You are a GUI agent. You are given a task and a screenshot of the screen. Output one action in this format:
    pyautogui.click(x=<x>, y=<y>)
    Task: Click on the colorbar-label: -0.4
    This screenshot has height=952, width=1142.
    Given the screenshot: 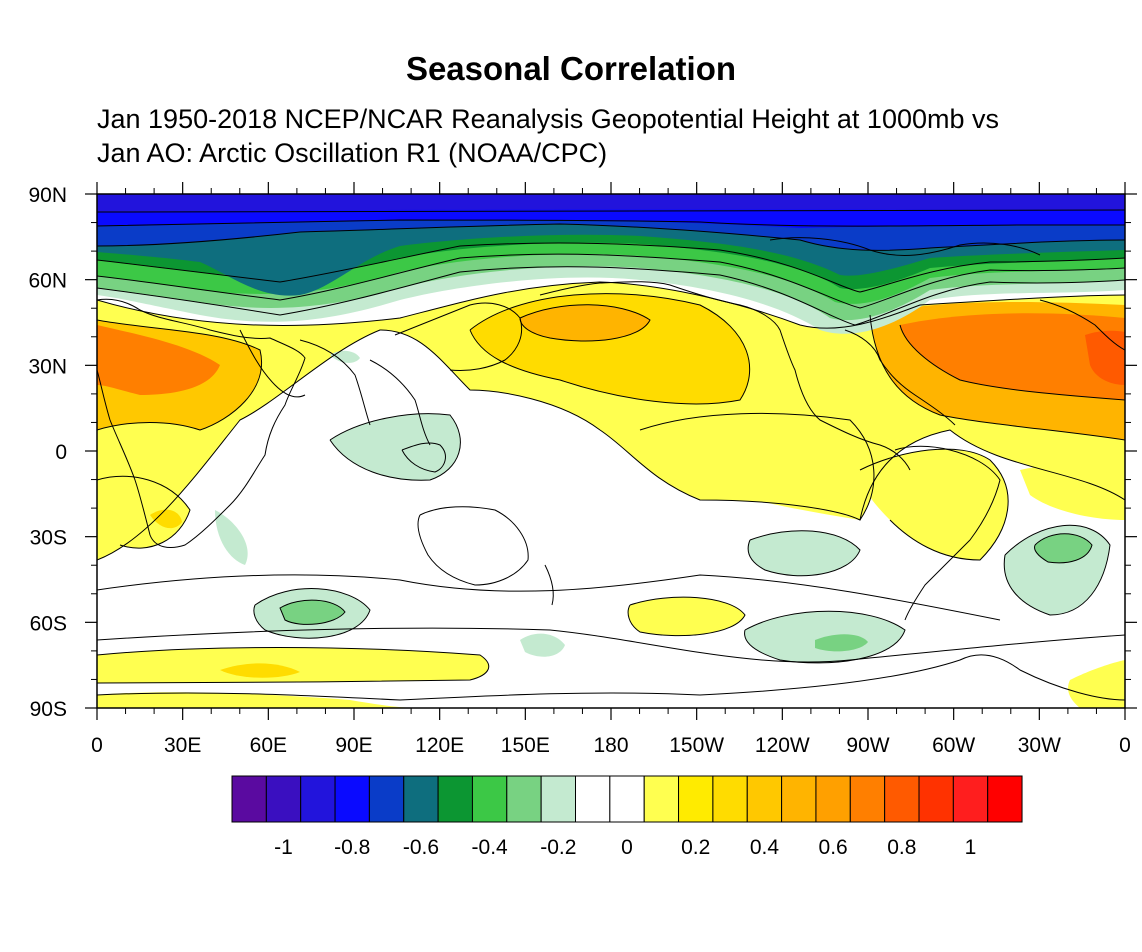 What is the action you would take?
    pyautogui.click(x=490, y=847)
    